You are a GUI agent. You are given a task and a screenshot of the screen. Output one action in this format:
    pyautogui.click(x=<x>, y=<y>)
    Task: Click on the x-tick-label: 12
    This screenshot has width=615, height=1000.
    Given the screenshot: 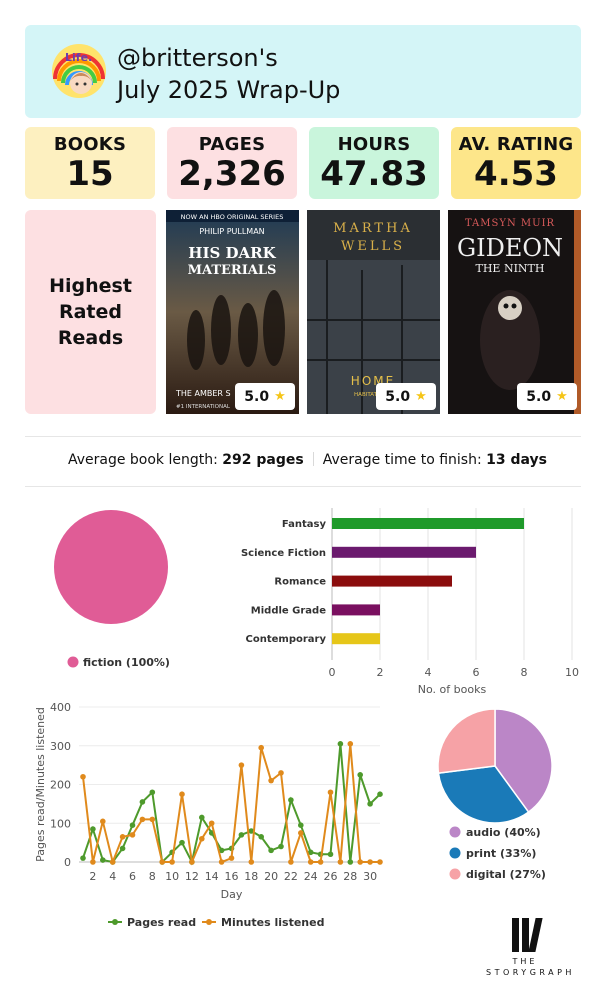 What is the action you would take?
    pyautogui.click(x=192, y=876)
    